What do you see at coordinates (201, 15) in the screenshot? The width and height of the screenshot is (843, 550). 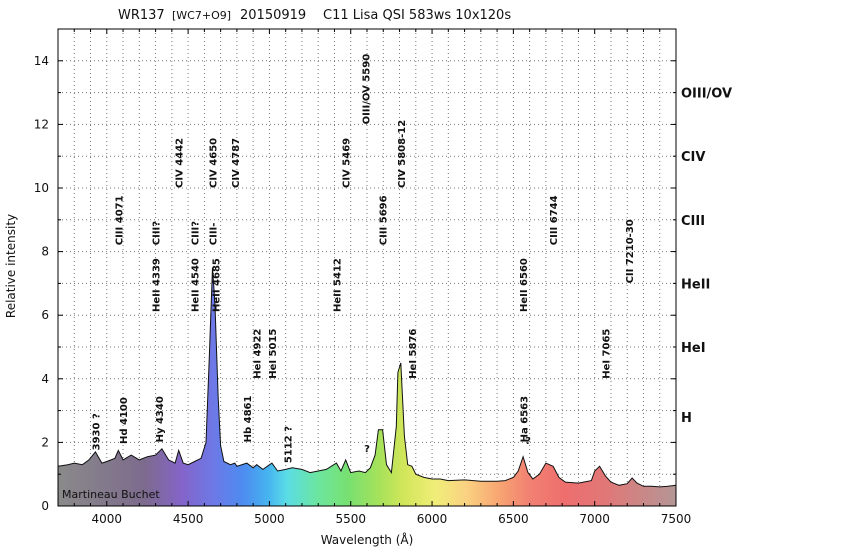 I see `title-spectral-type: [WC7+O9]` at bounding box center [201, 15].